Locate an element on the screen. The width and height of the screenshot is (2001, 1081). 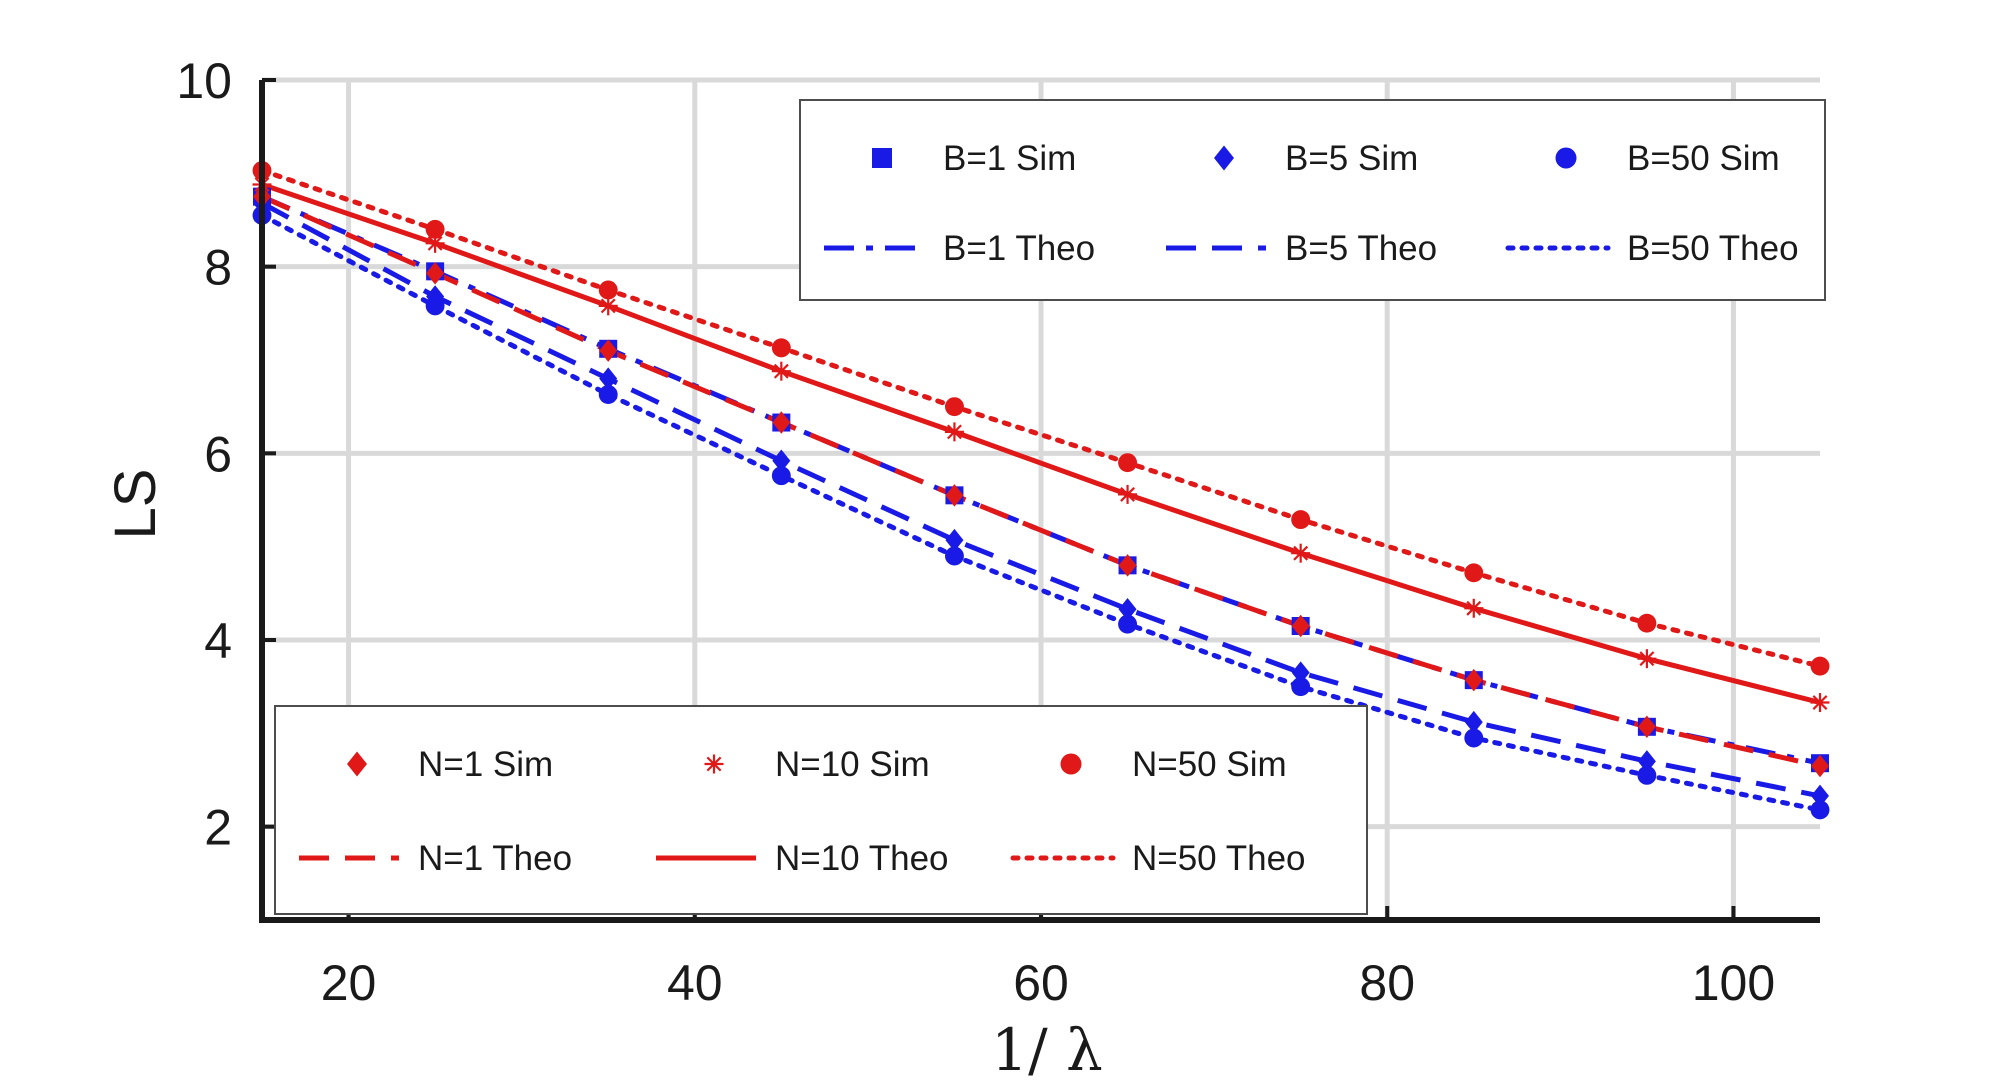
y-tick-label-4: 4 is located at coordinates (218, 641).